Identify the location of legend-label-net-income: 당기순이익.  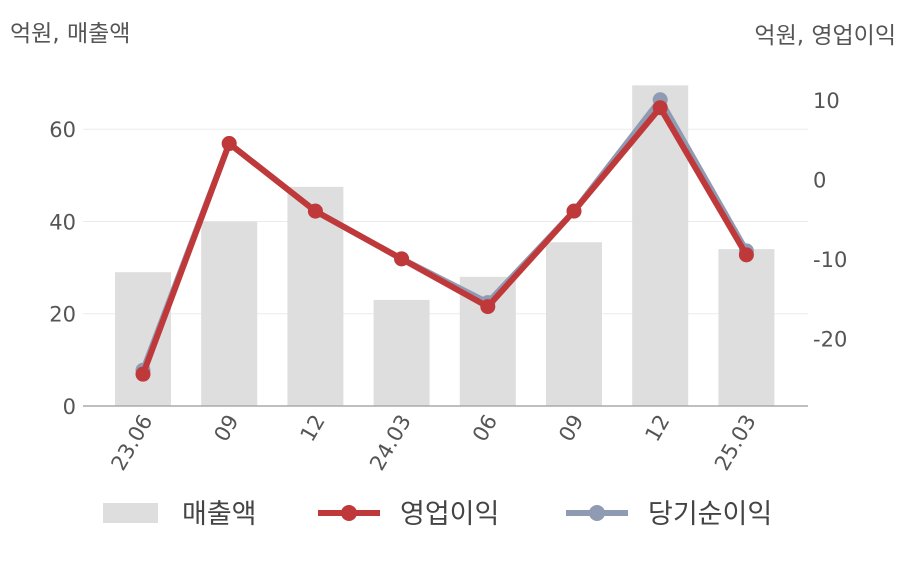
(710, 514).